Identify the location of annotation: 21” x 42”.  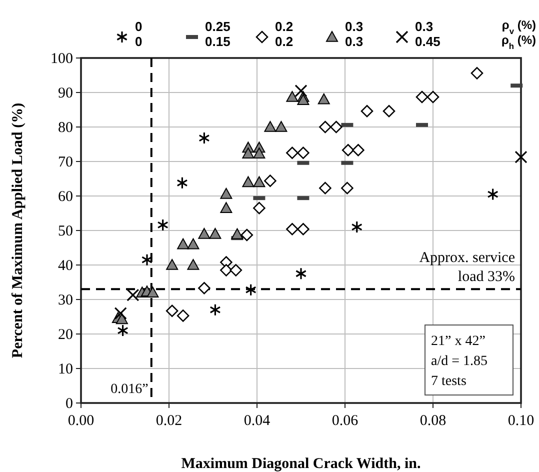
(458, 341).